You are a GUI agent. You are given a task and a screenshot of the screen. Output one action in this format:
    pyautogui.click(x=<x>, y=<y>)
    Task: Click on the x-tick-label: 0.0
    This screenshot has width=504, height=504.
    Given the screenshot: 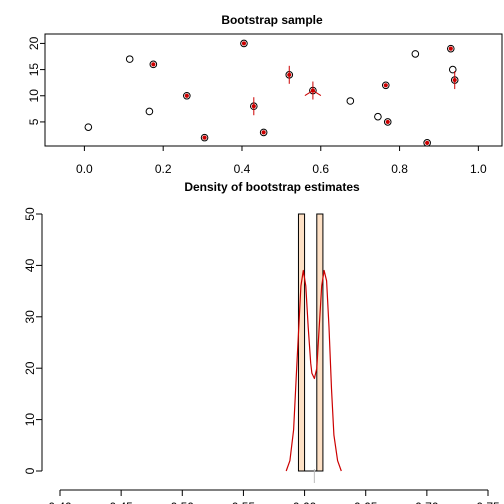 What is the action you would take?
    pyautogui.click(x=84, y=169)
    